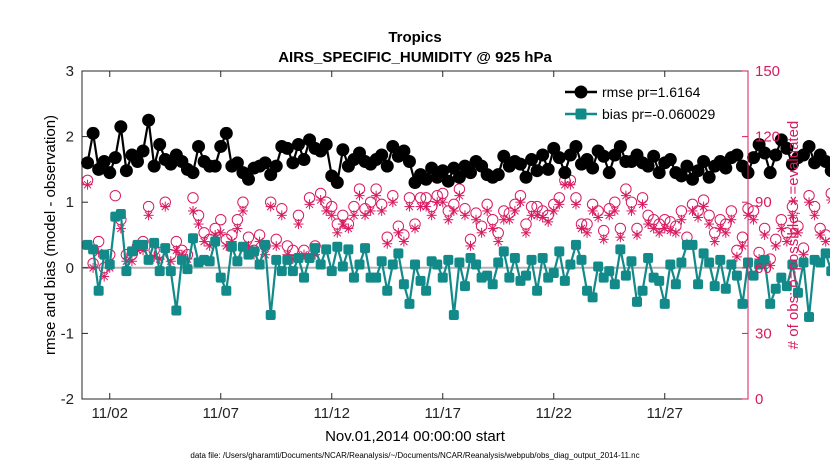  Describe the element at coordinates (763, 268) in the screenshot. I see `y-tick-label-right: 60` at that location.